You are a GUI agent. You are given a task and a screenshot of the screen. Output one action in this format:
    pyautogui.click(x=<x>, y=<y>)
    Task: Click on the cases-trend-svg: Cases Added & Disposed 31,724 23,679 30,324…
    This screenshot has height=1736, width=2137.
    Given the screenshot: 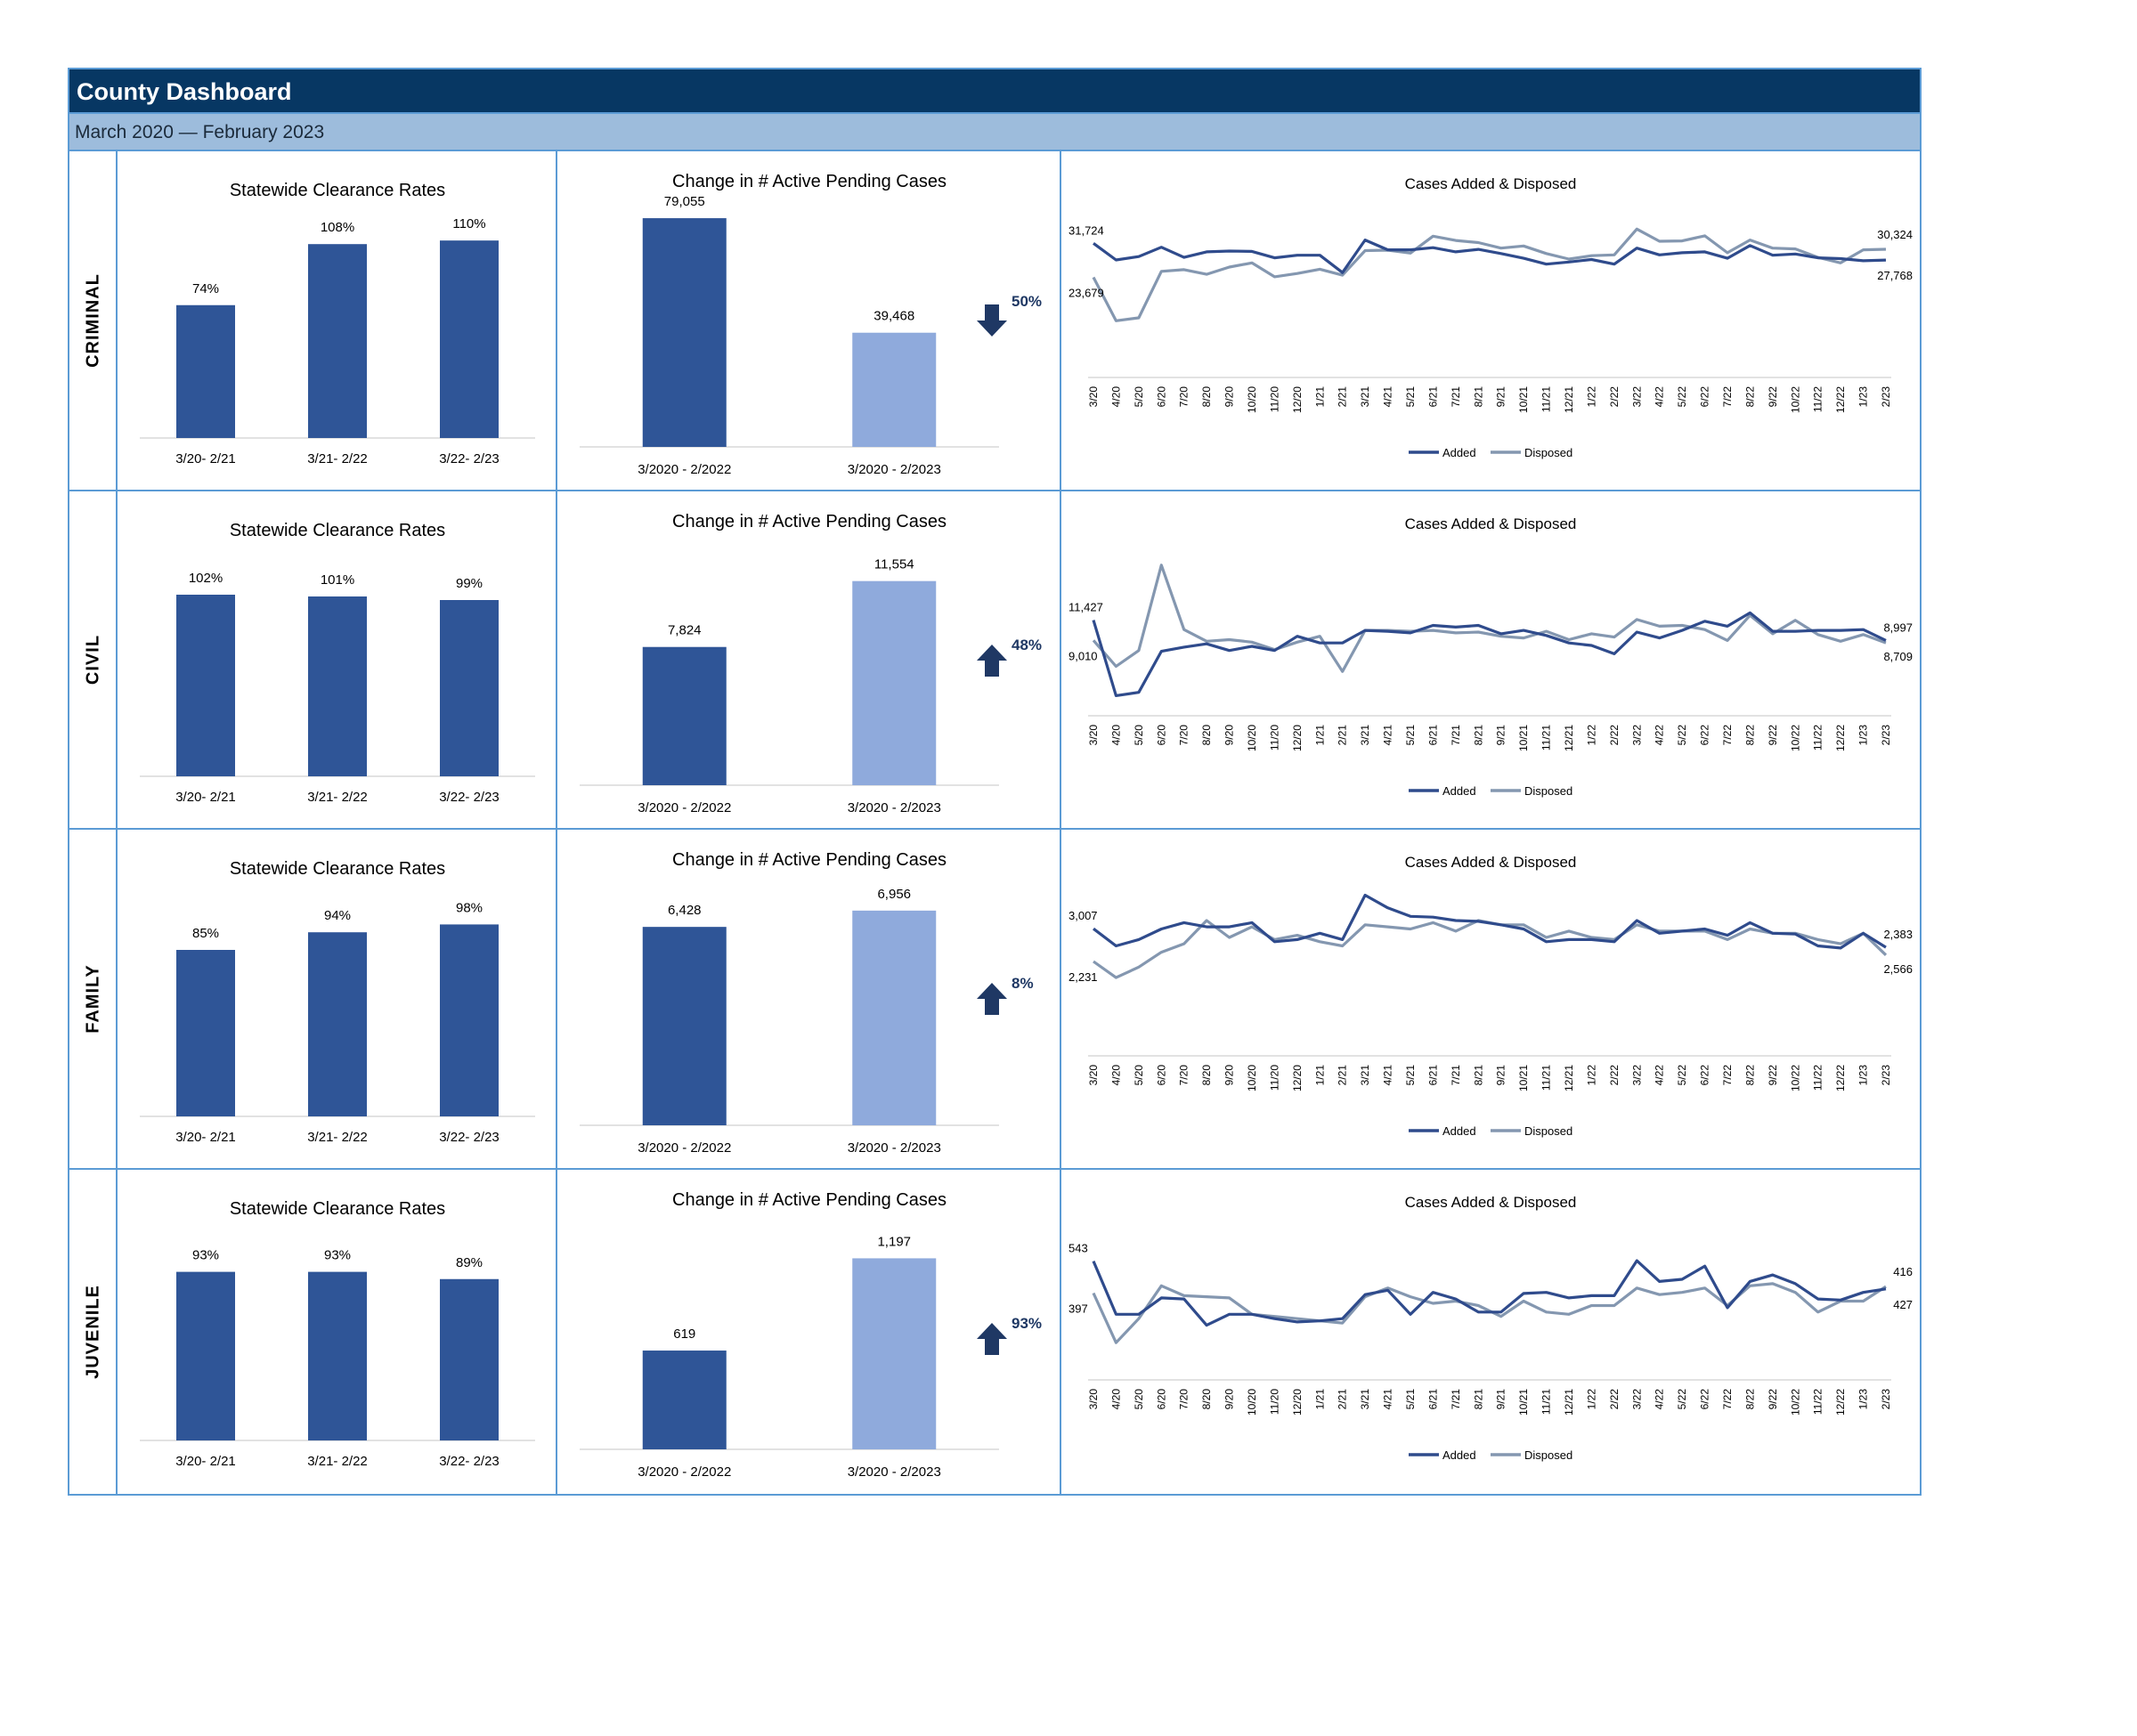 What is the action you would take?
    pyautogui.click(x=1490, y=317)
    